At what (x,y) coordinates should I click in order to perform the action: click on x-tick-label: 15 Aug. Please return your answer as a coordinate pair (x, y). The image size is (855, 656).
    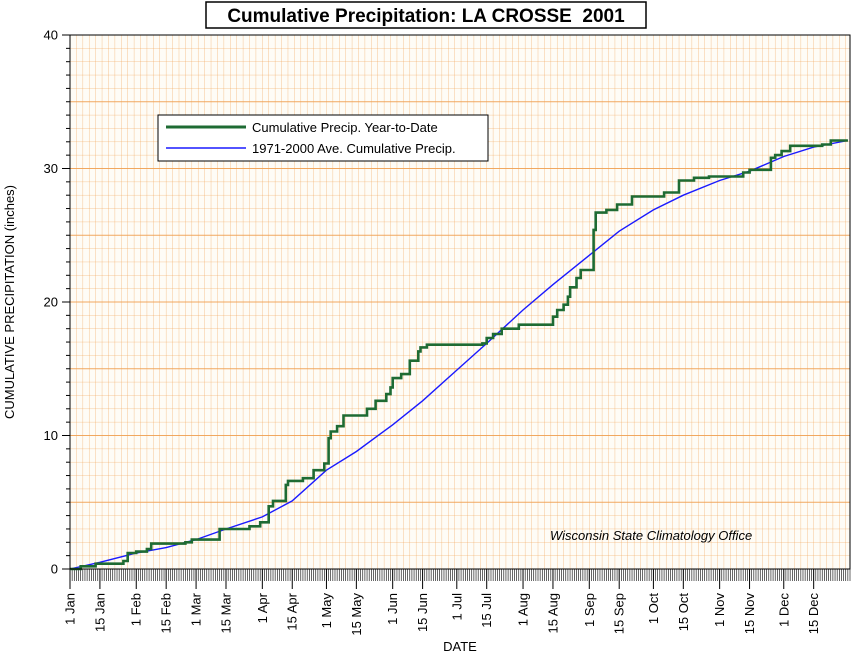
    Looking at the image, I should click on (552, 613).